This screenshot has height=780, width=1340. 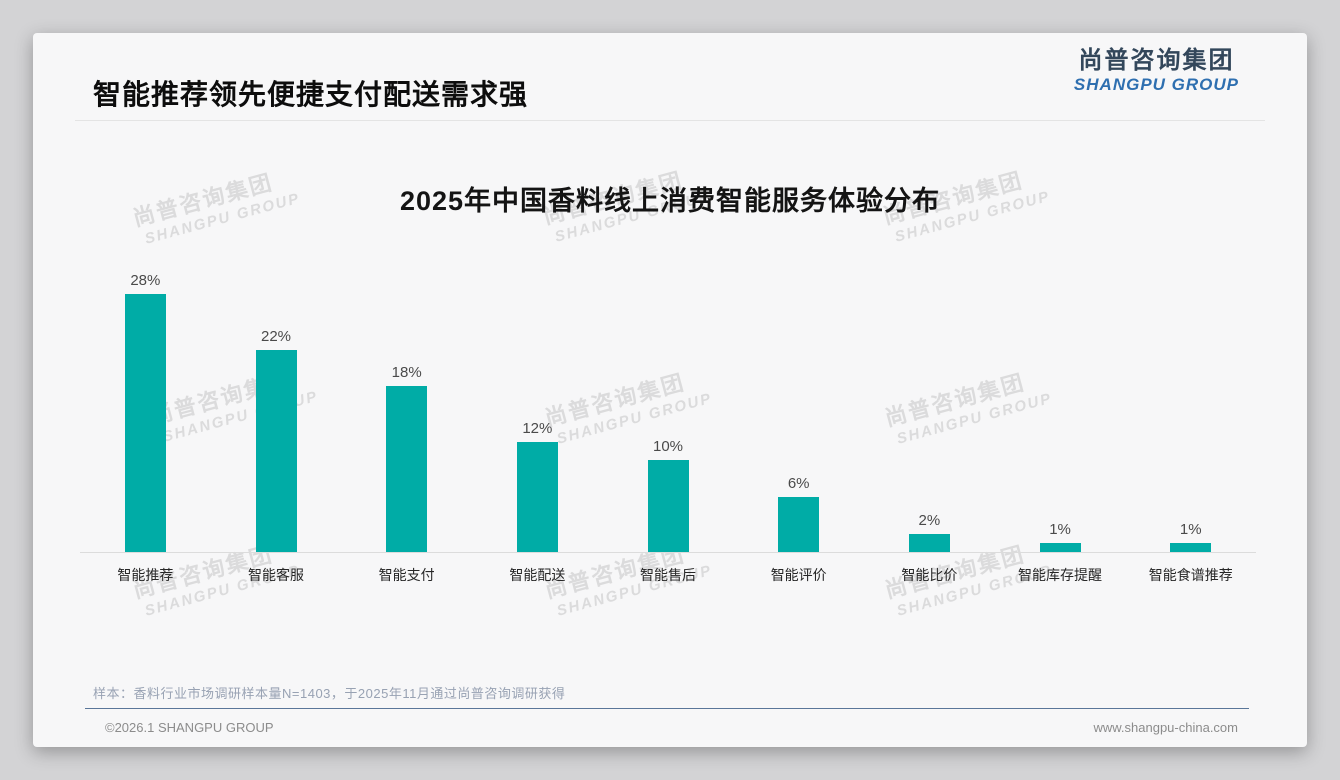 I want to click on bar-value-label: 12%, so click(x=537, y=428).